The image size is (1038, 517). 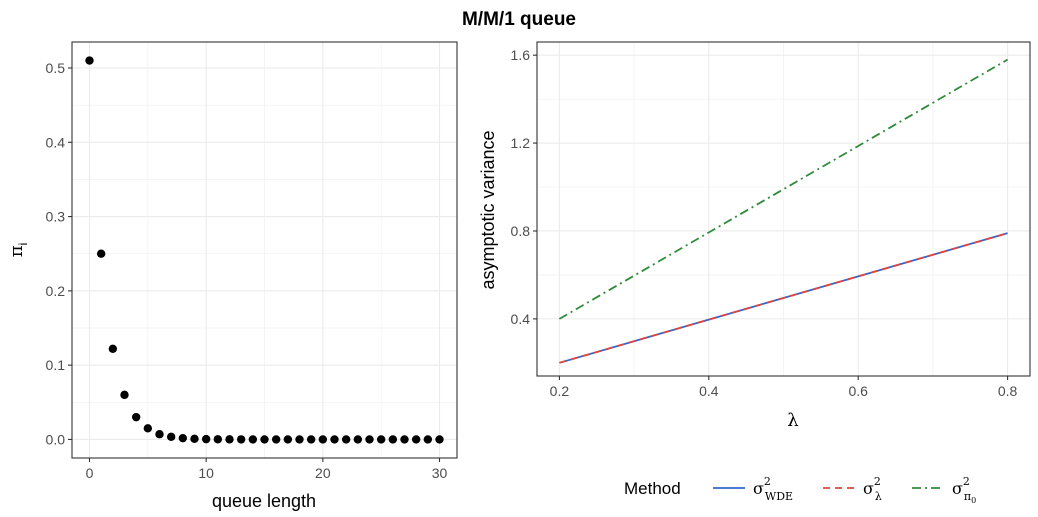 What do you see at coordinates (521, 231) in the screenshot?
I see `right-y-tick-label: 0.8` at bounding box center [521, 231].